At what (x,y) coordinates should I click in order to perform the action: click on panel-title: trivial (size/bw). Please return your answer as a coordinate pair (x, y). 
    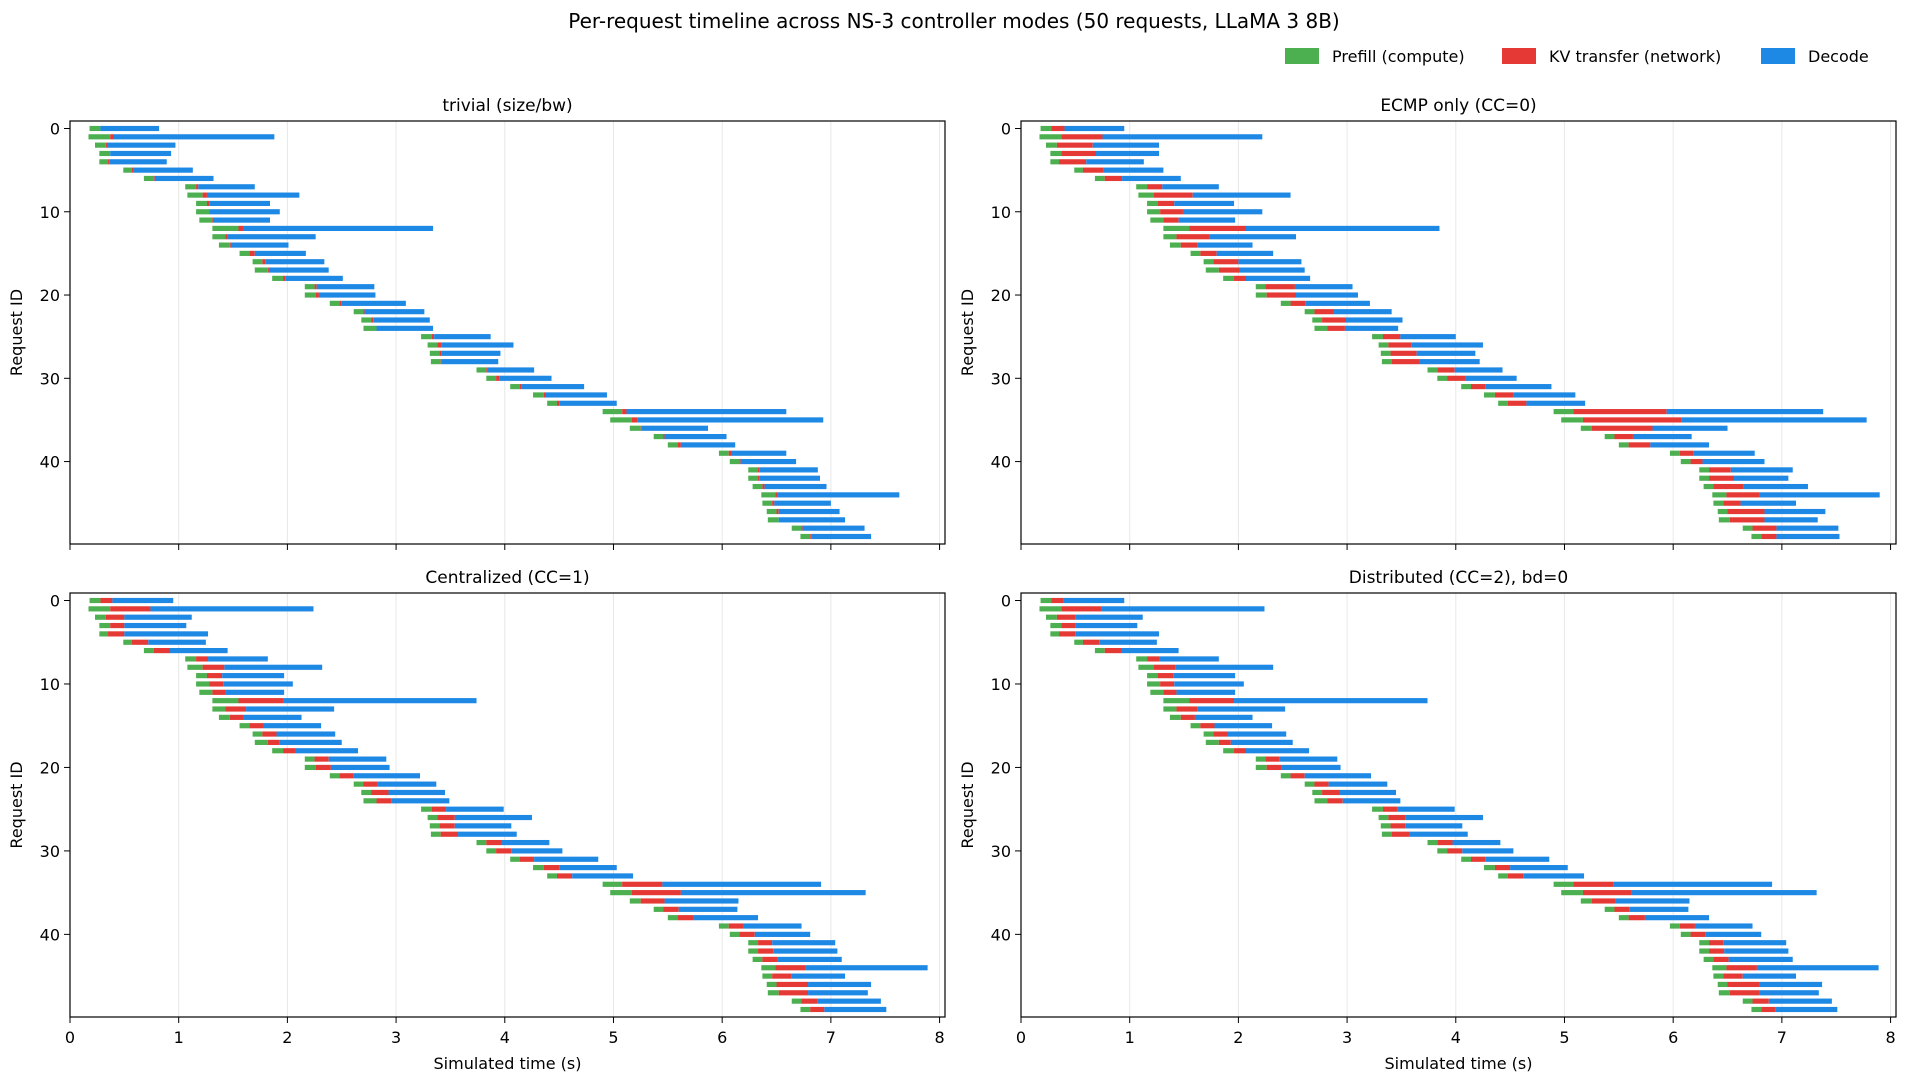
    Looking at the image, I should click on (507, 106).